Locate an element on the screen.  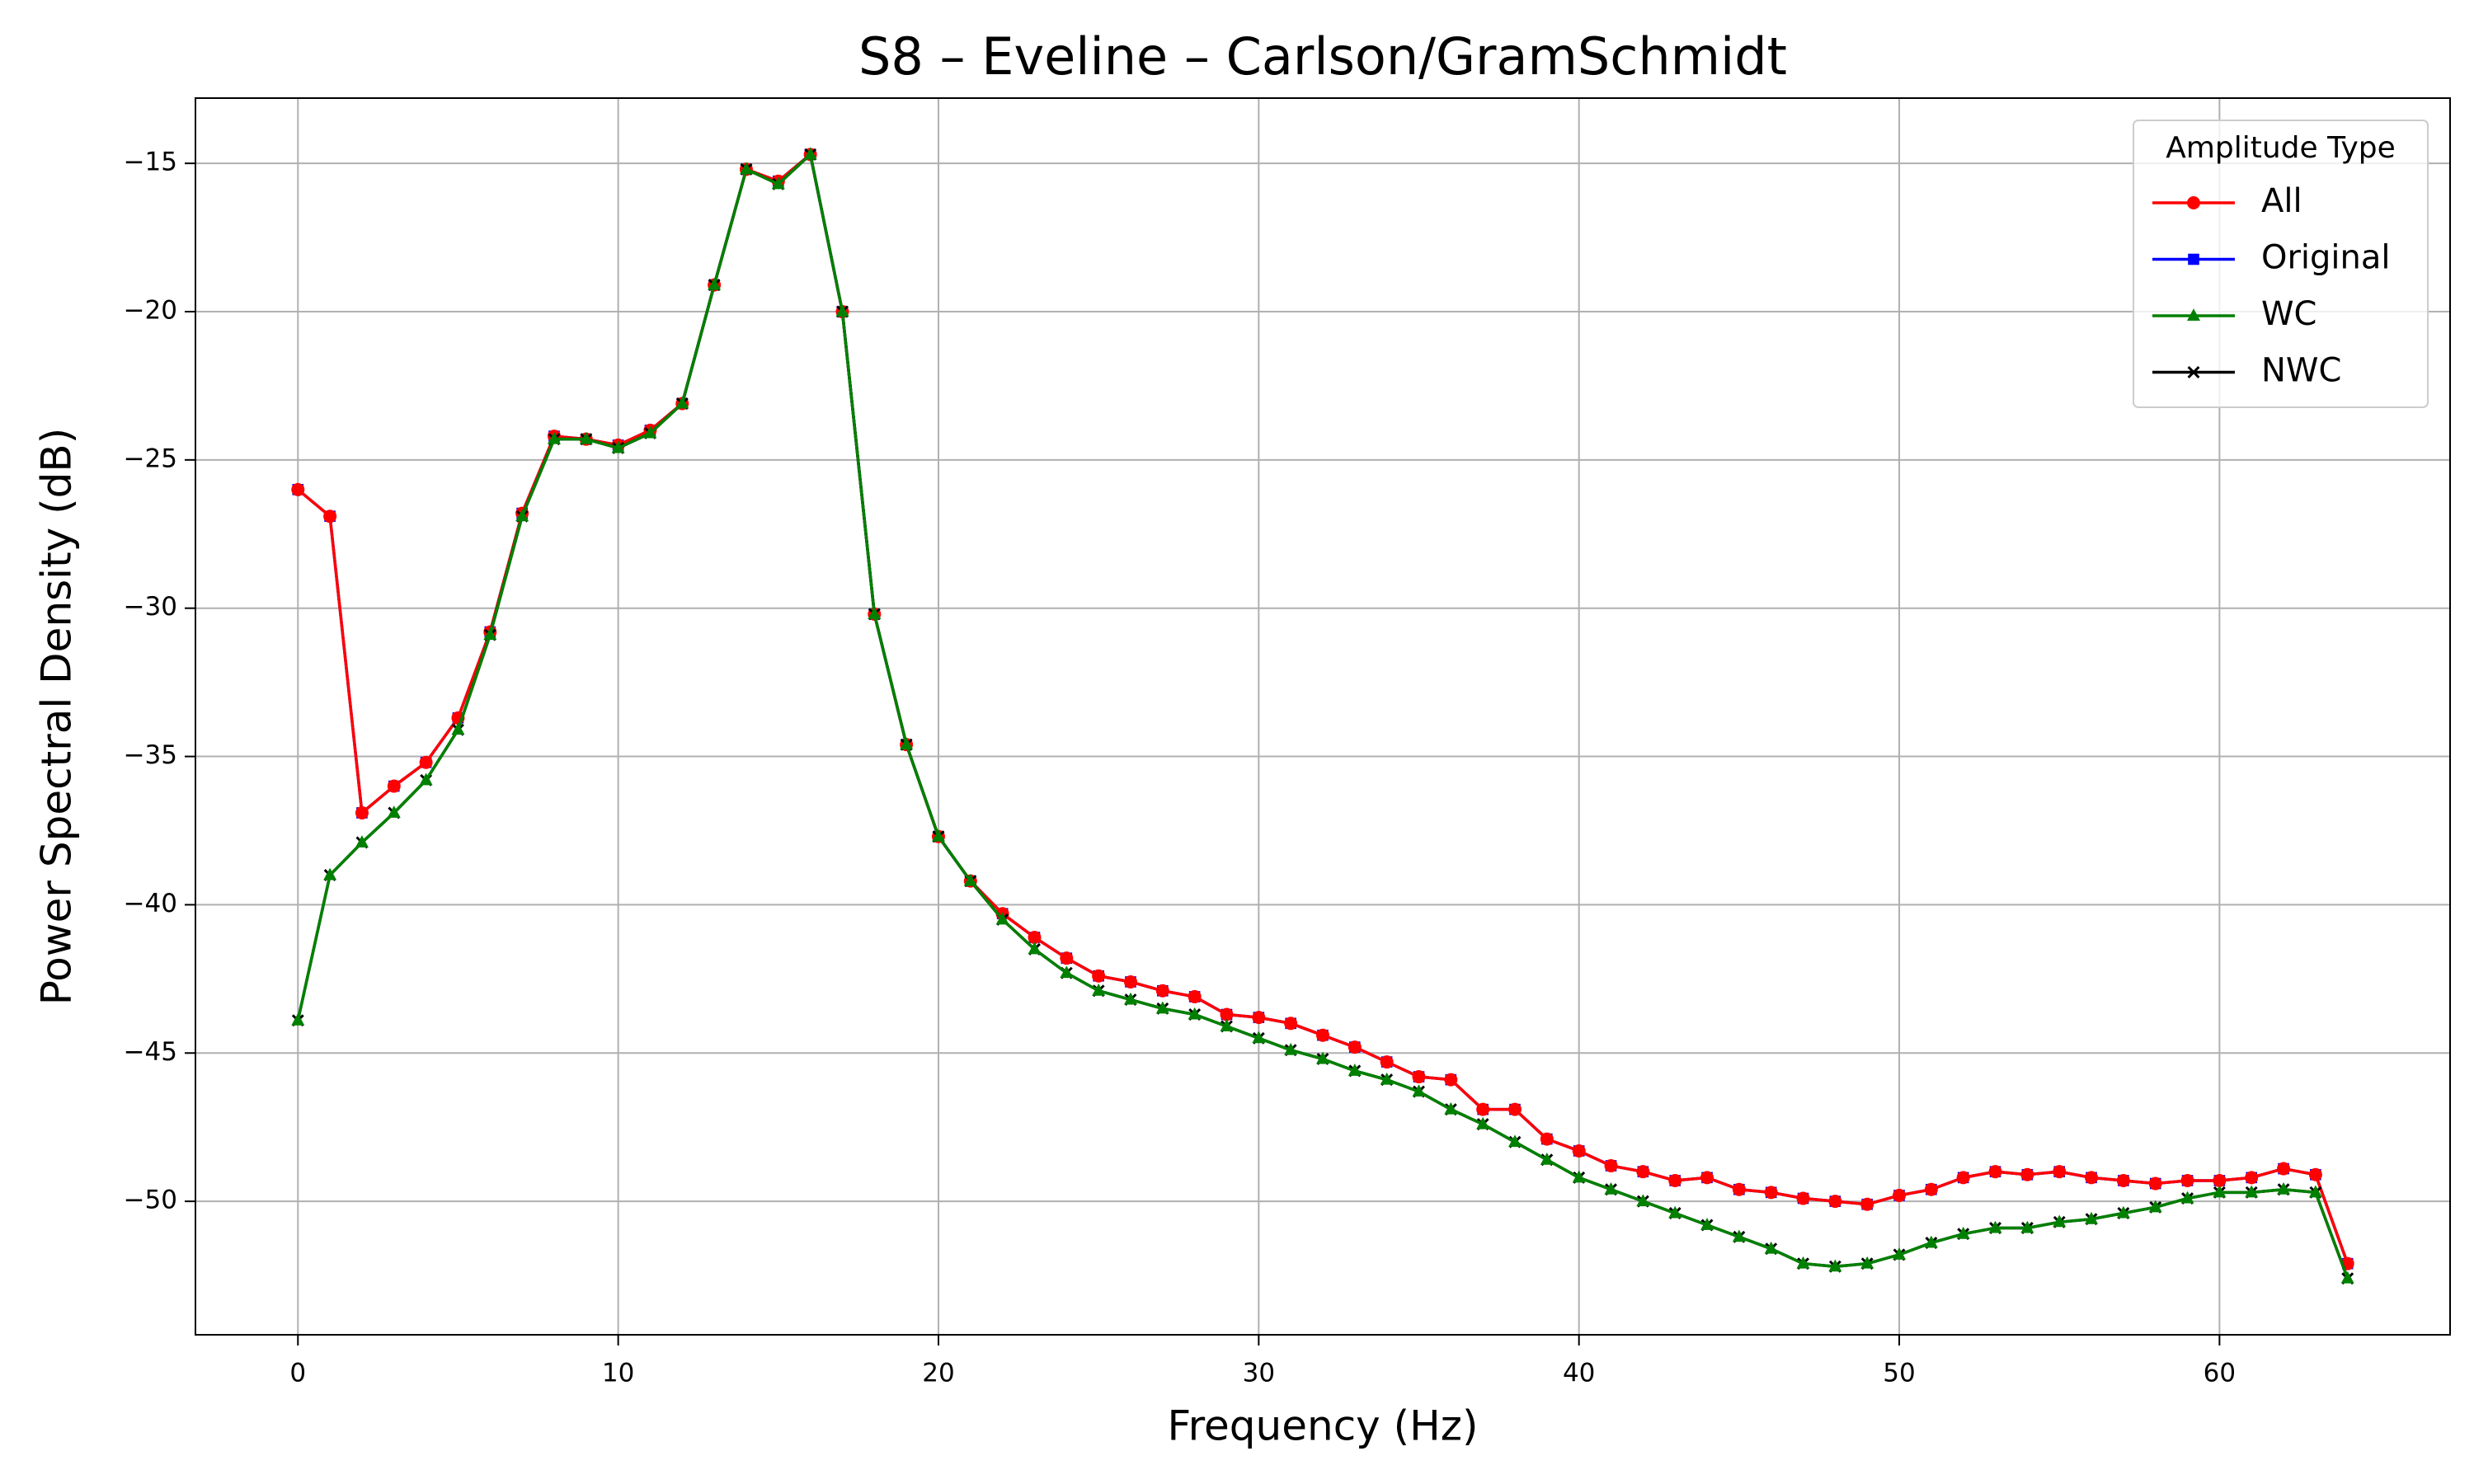
x-tick-label: 60 is located at coordinates (2220, 1373).